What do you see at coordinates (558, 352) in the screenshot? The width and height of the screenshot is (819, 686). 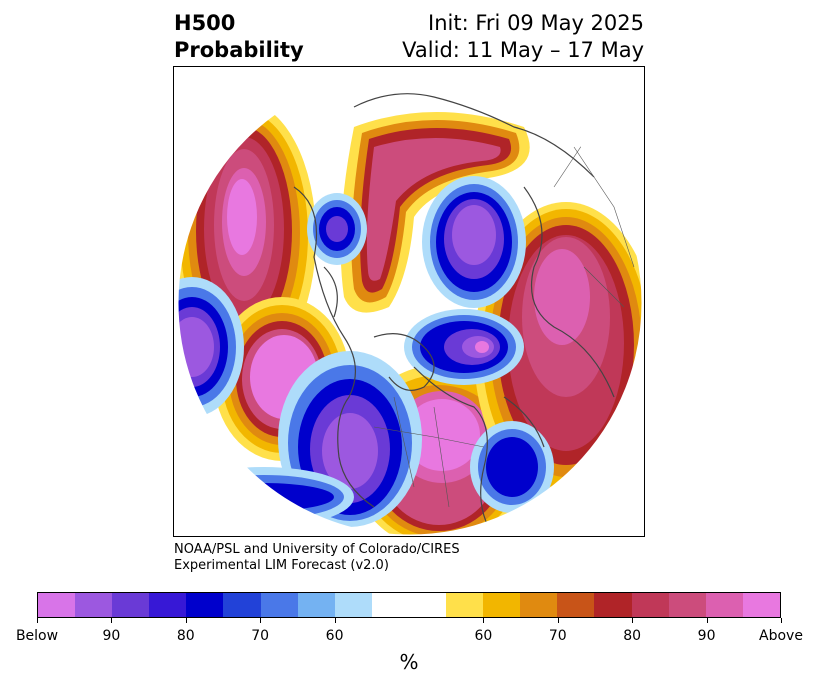 I see `above-anomaly-siberia-europe` at bounding box center [558, 352].